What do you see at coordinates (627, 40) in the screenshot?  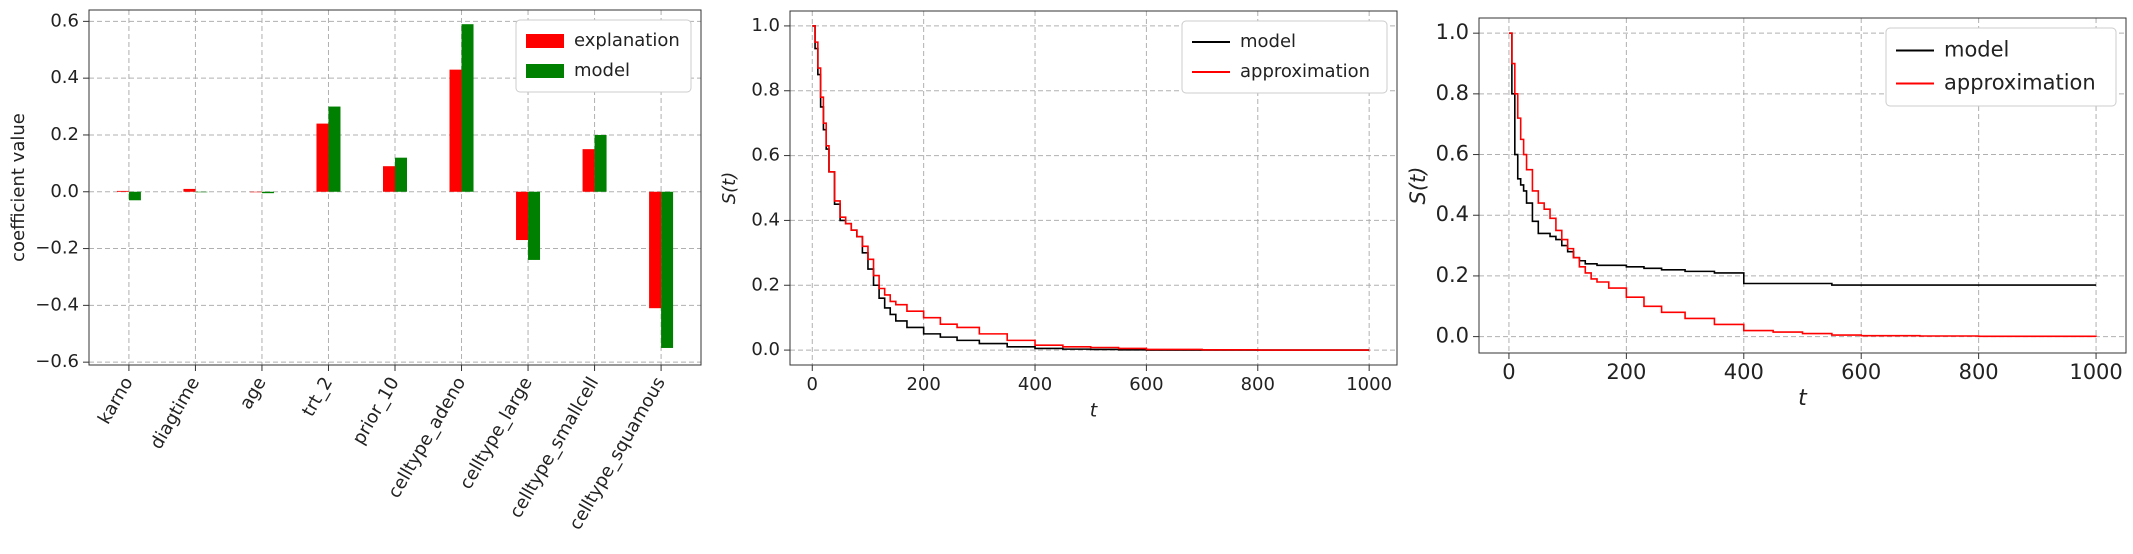 I see `legend-label: explanation` at bounding box center [627, 40].